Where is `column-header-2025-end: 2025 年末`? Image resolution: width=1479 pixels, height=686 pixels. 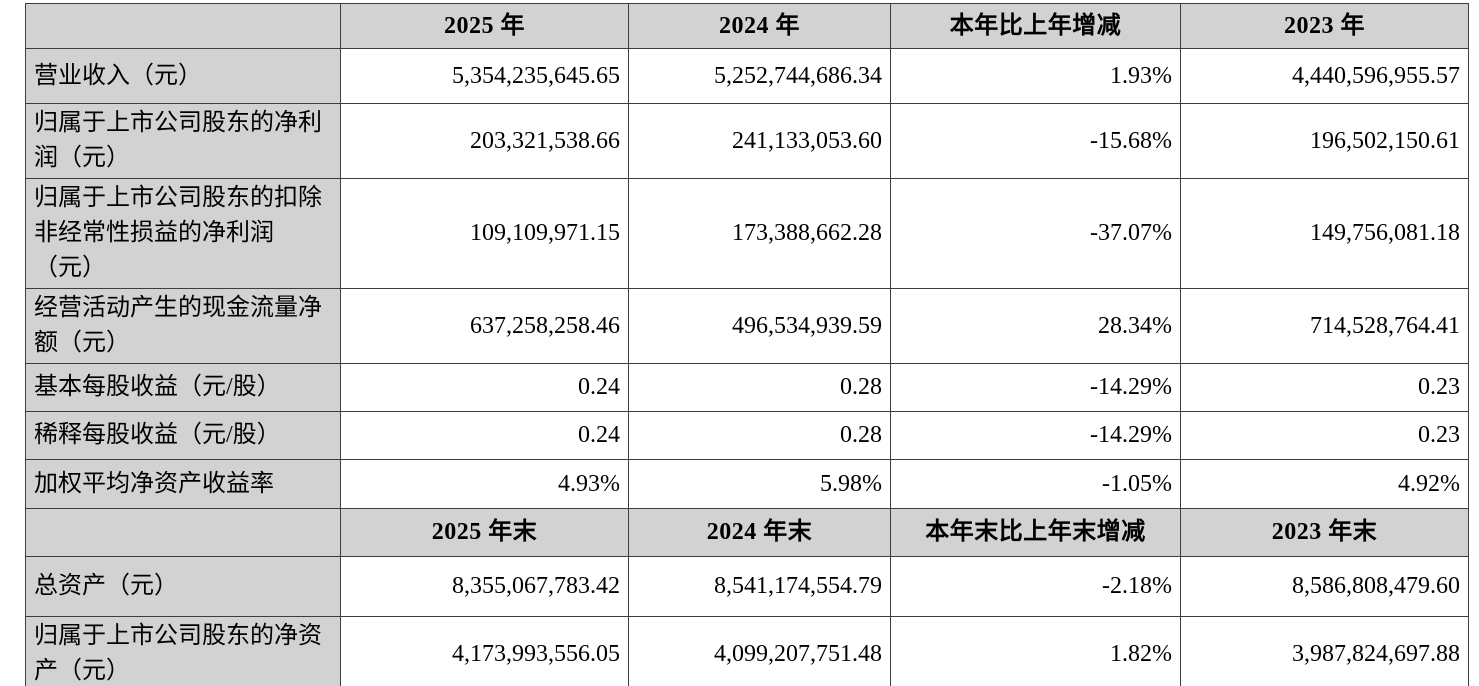
column-header-2025-end: 2025 年末 is located at coordinates (484, 532).